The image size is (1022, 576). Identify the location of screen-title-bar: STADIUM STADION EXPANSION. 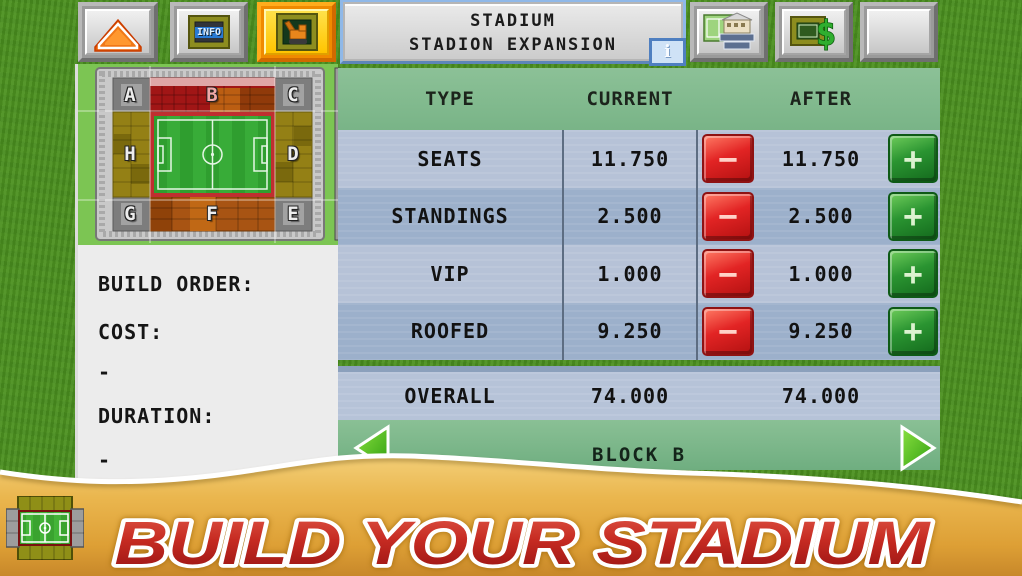
(513, 32).